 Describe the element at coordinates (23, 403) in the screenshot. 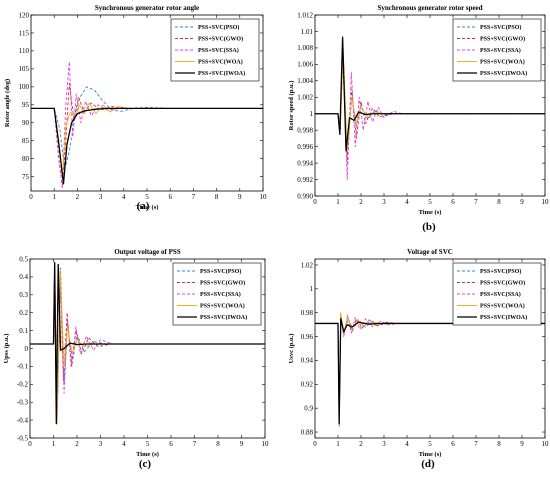

I see `y-tick-label: -0.3` at that location.